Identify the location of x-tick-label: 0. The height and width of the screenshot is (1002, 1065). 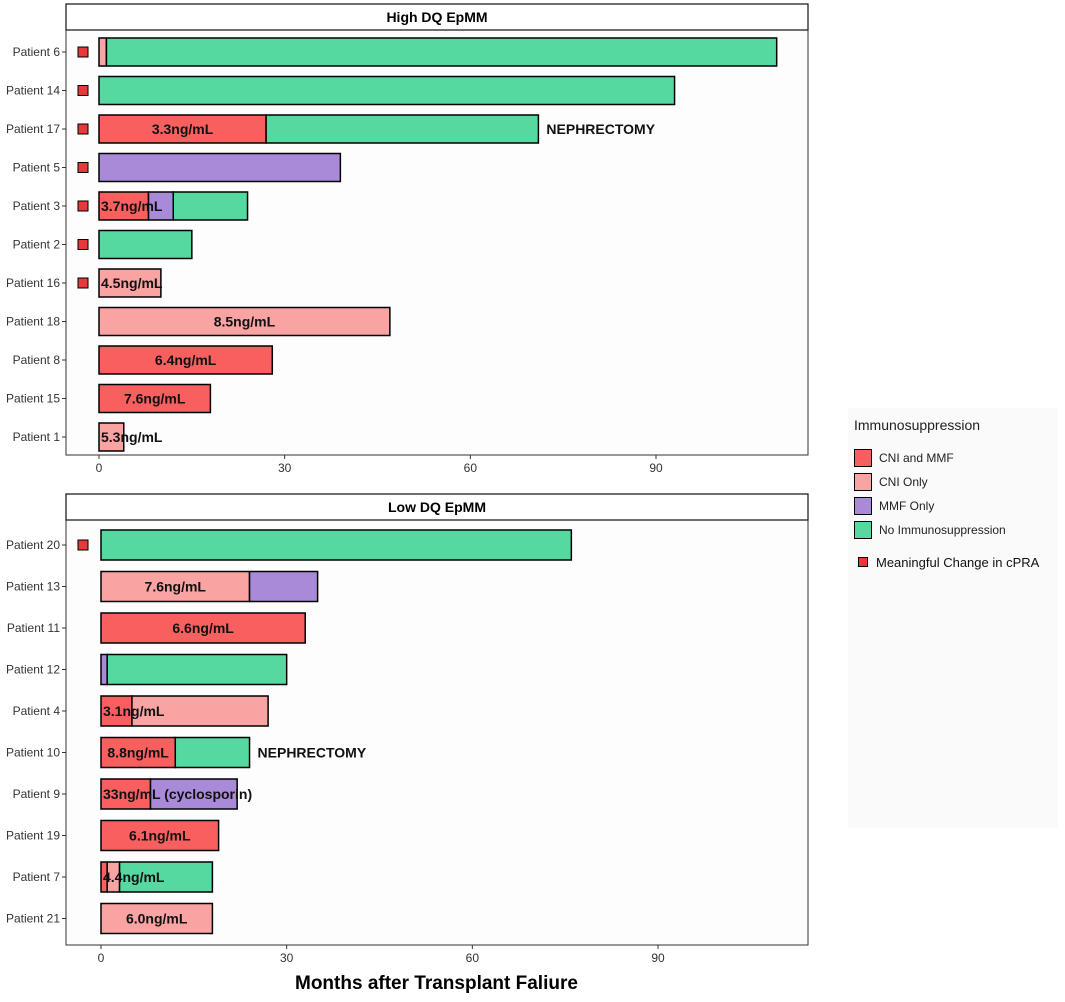
(99, 468).